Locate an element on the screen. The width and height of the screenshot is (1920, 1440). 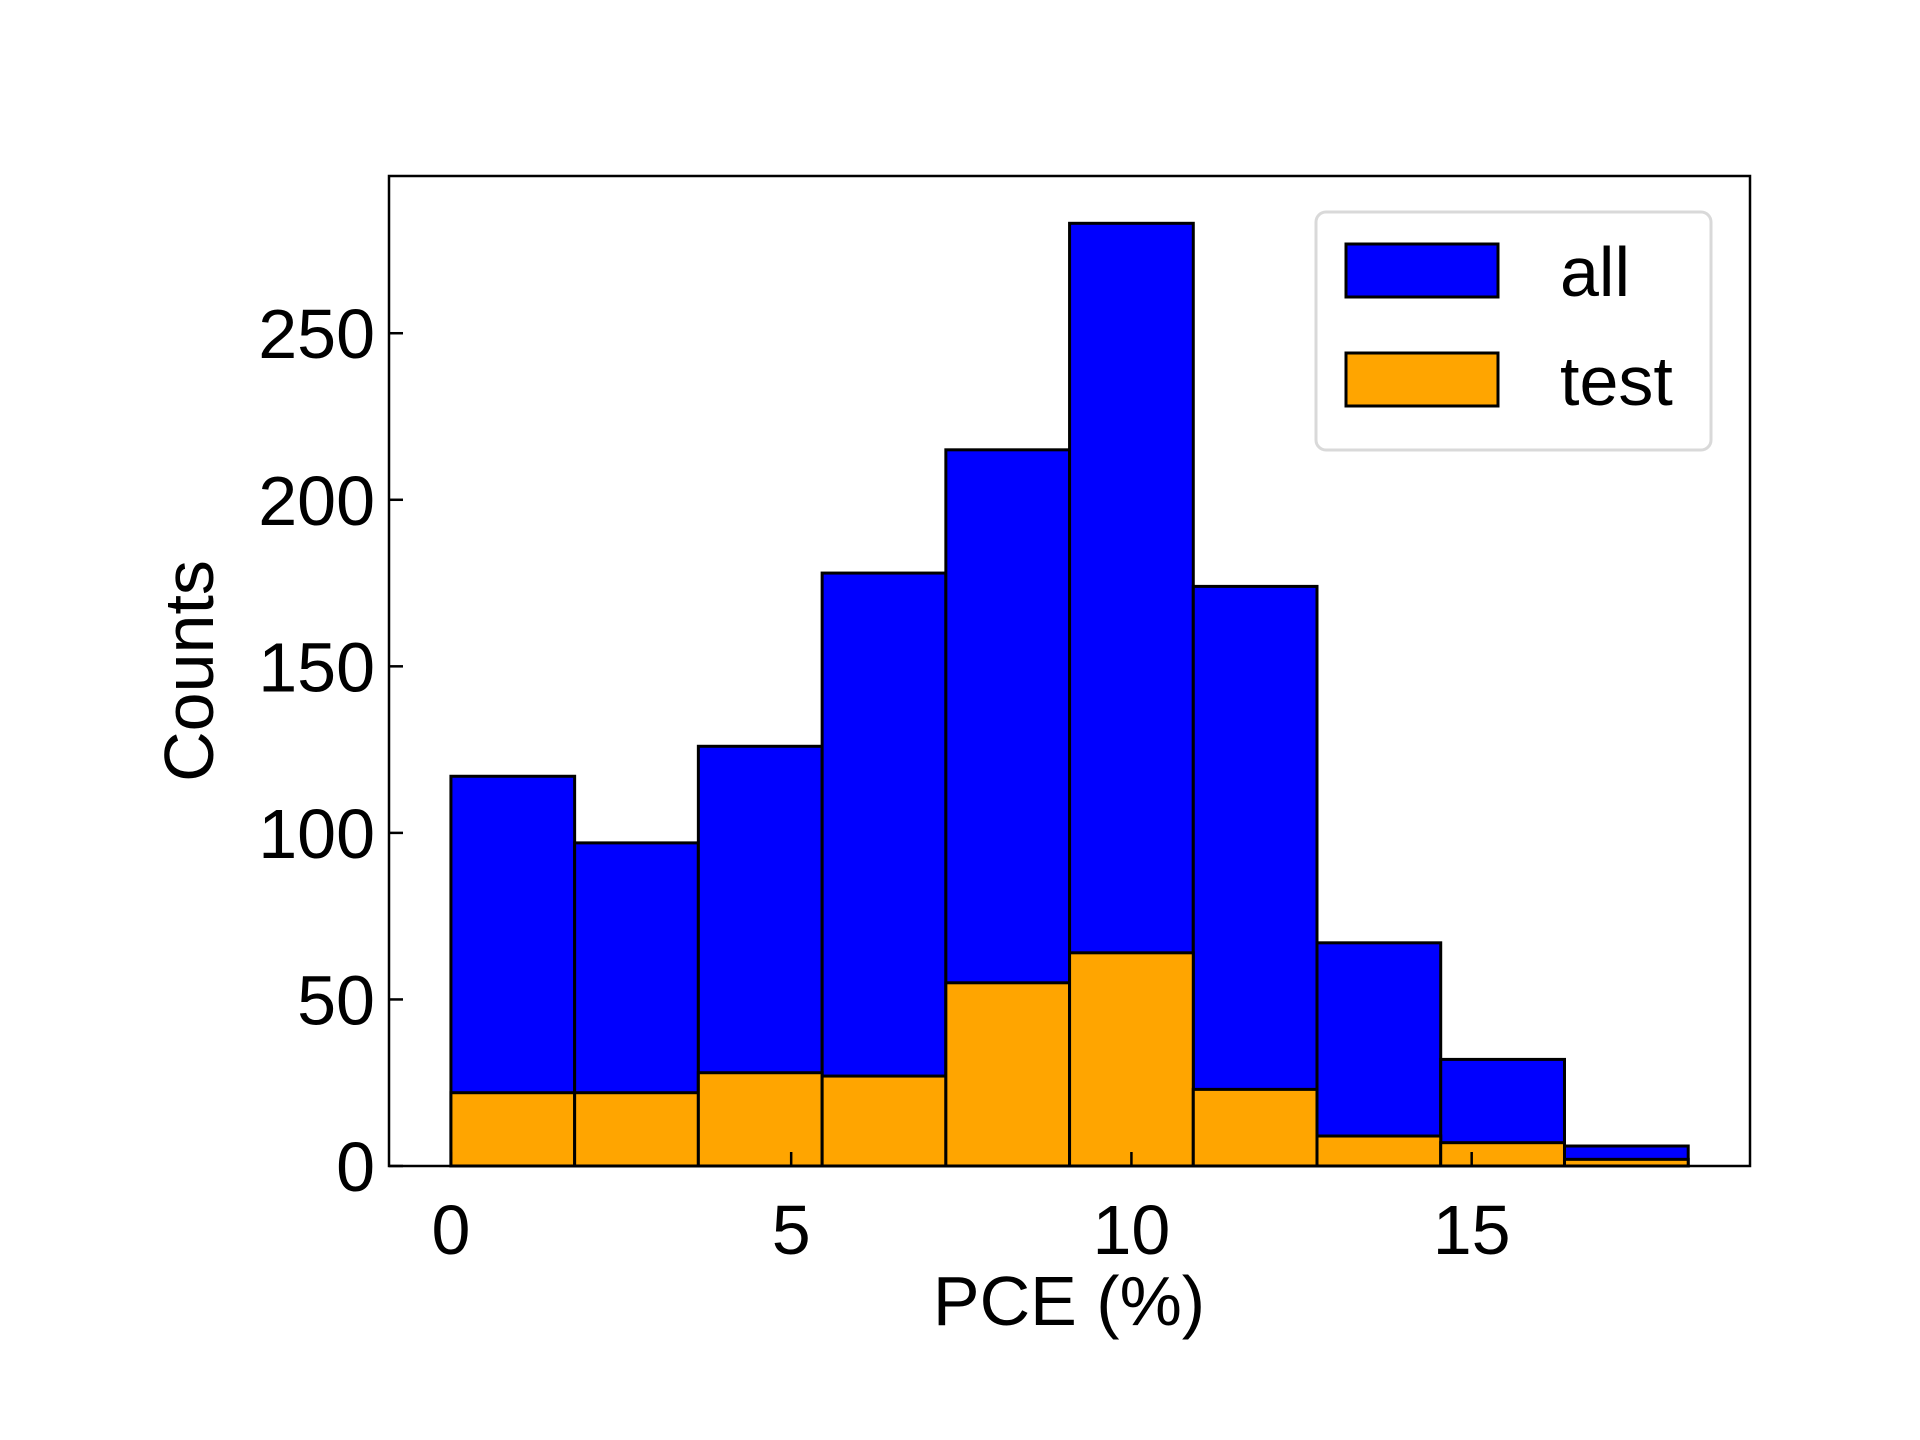
y-axis-label: Counts is located at coordinates (189, 671).